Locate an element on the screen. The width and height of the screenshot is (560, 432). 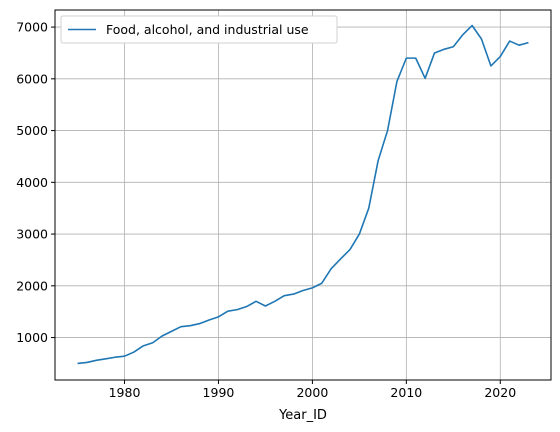
y-axis-ticks: 1000 2000 3000 4000 5000 6000 7000 is located at coordinates (35, 182).